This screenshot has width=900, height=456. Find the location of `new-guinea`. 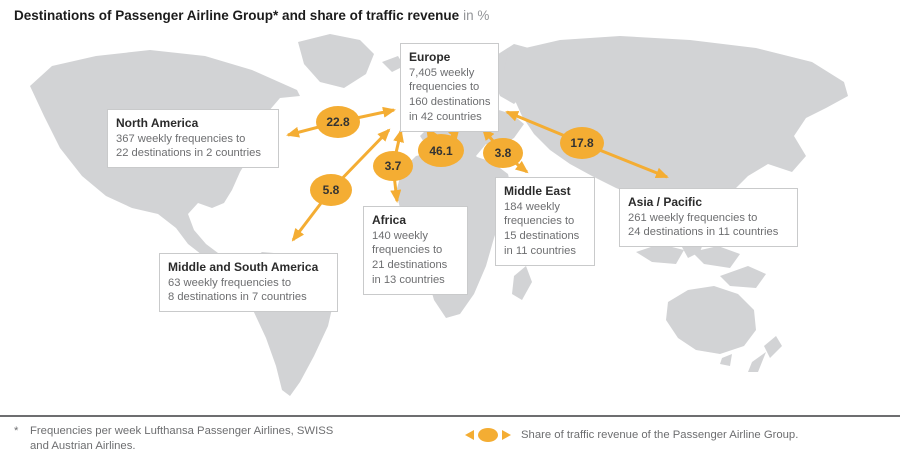

new-guinea is located at coordinates (743, 277).